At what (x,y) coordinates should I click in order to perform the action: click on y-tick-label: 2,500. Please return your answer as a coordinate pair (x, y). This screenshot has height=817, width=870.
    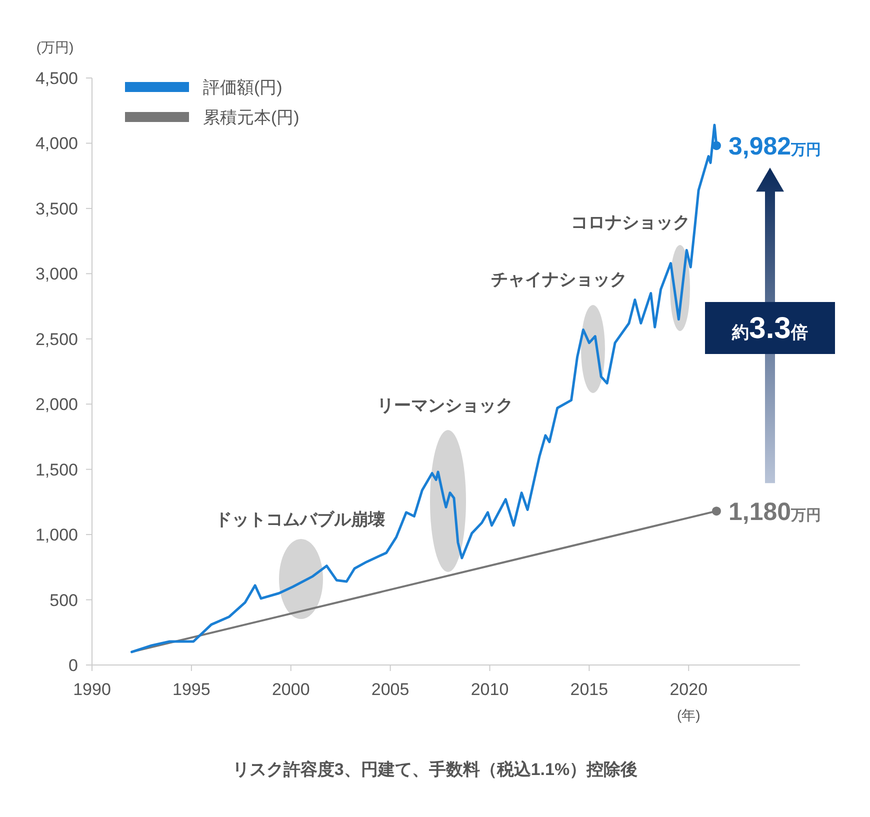
    Looking at the image, I should click on (56, 339).